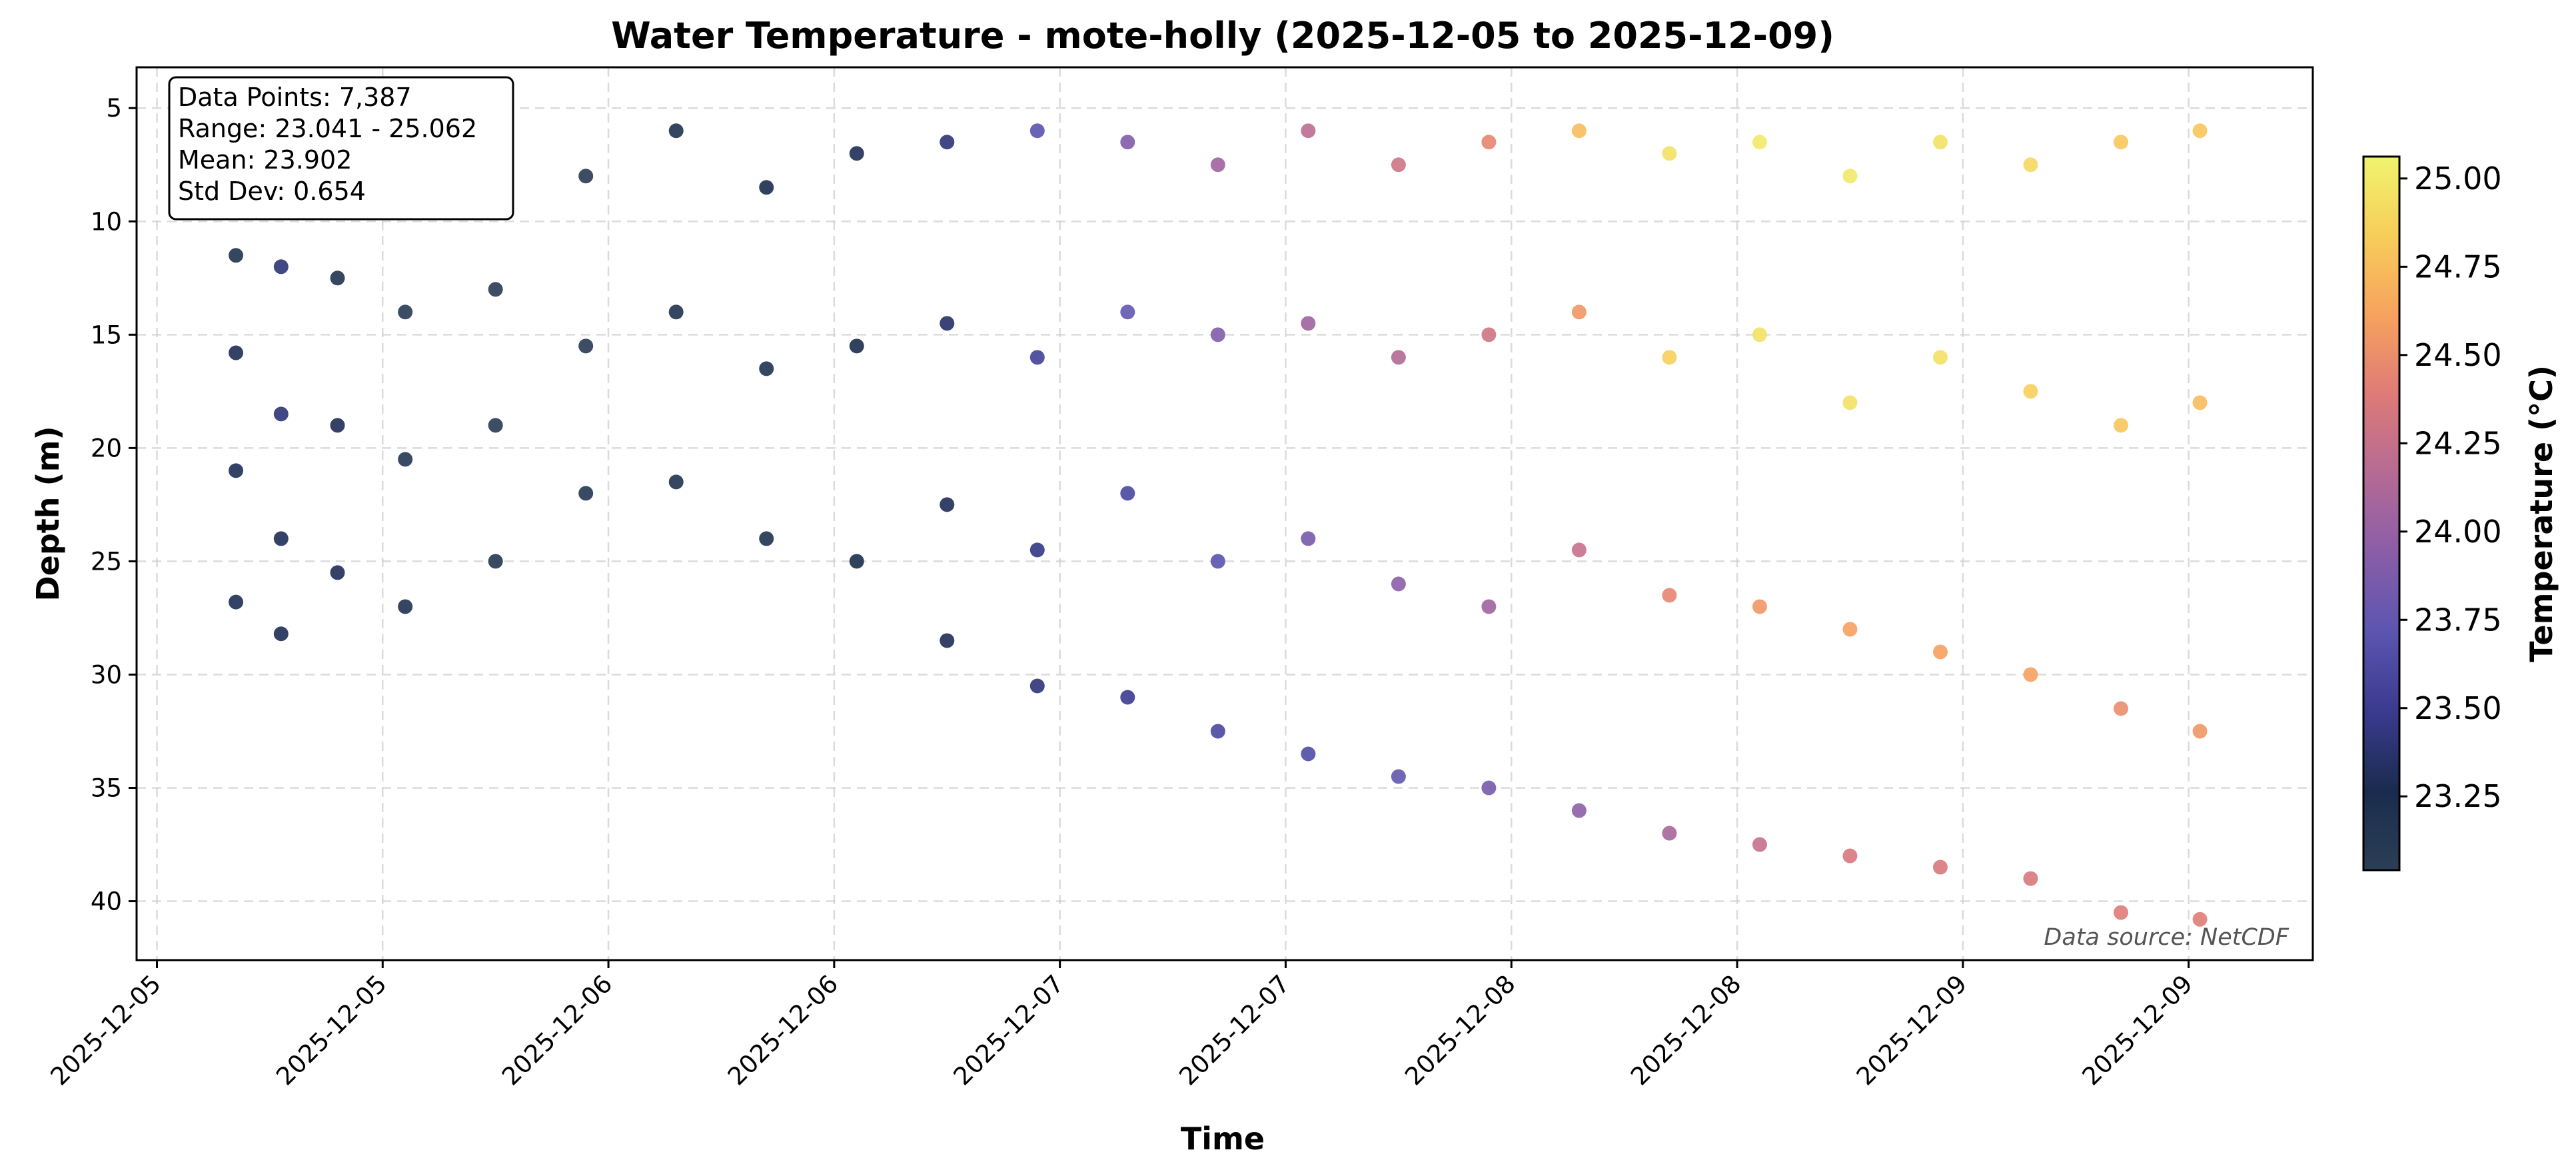  What do you see at coordinates (2167, 937) in the screenshot?
I see `data-source-note: Data source: NetCDF` at bounding box center [2167, 937].